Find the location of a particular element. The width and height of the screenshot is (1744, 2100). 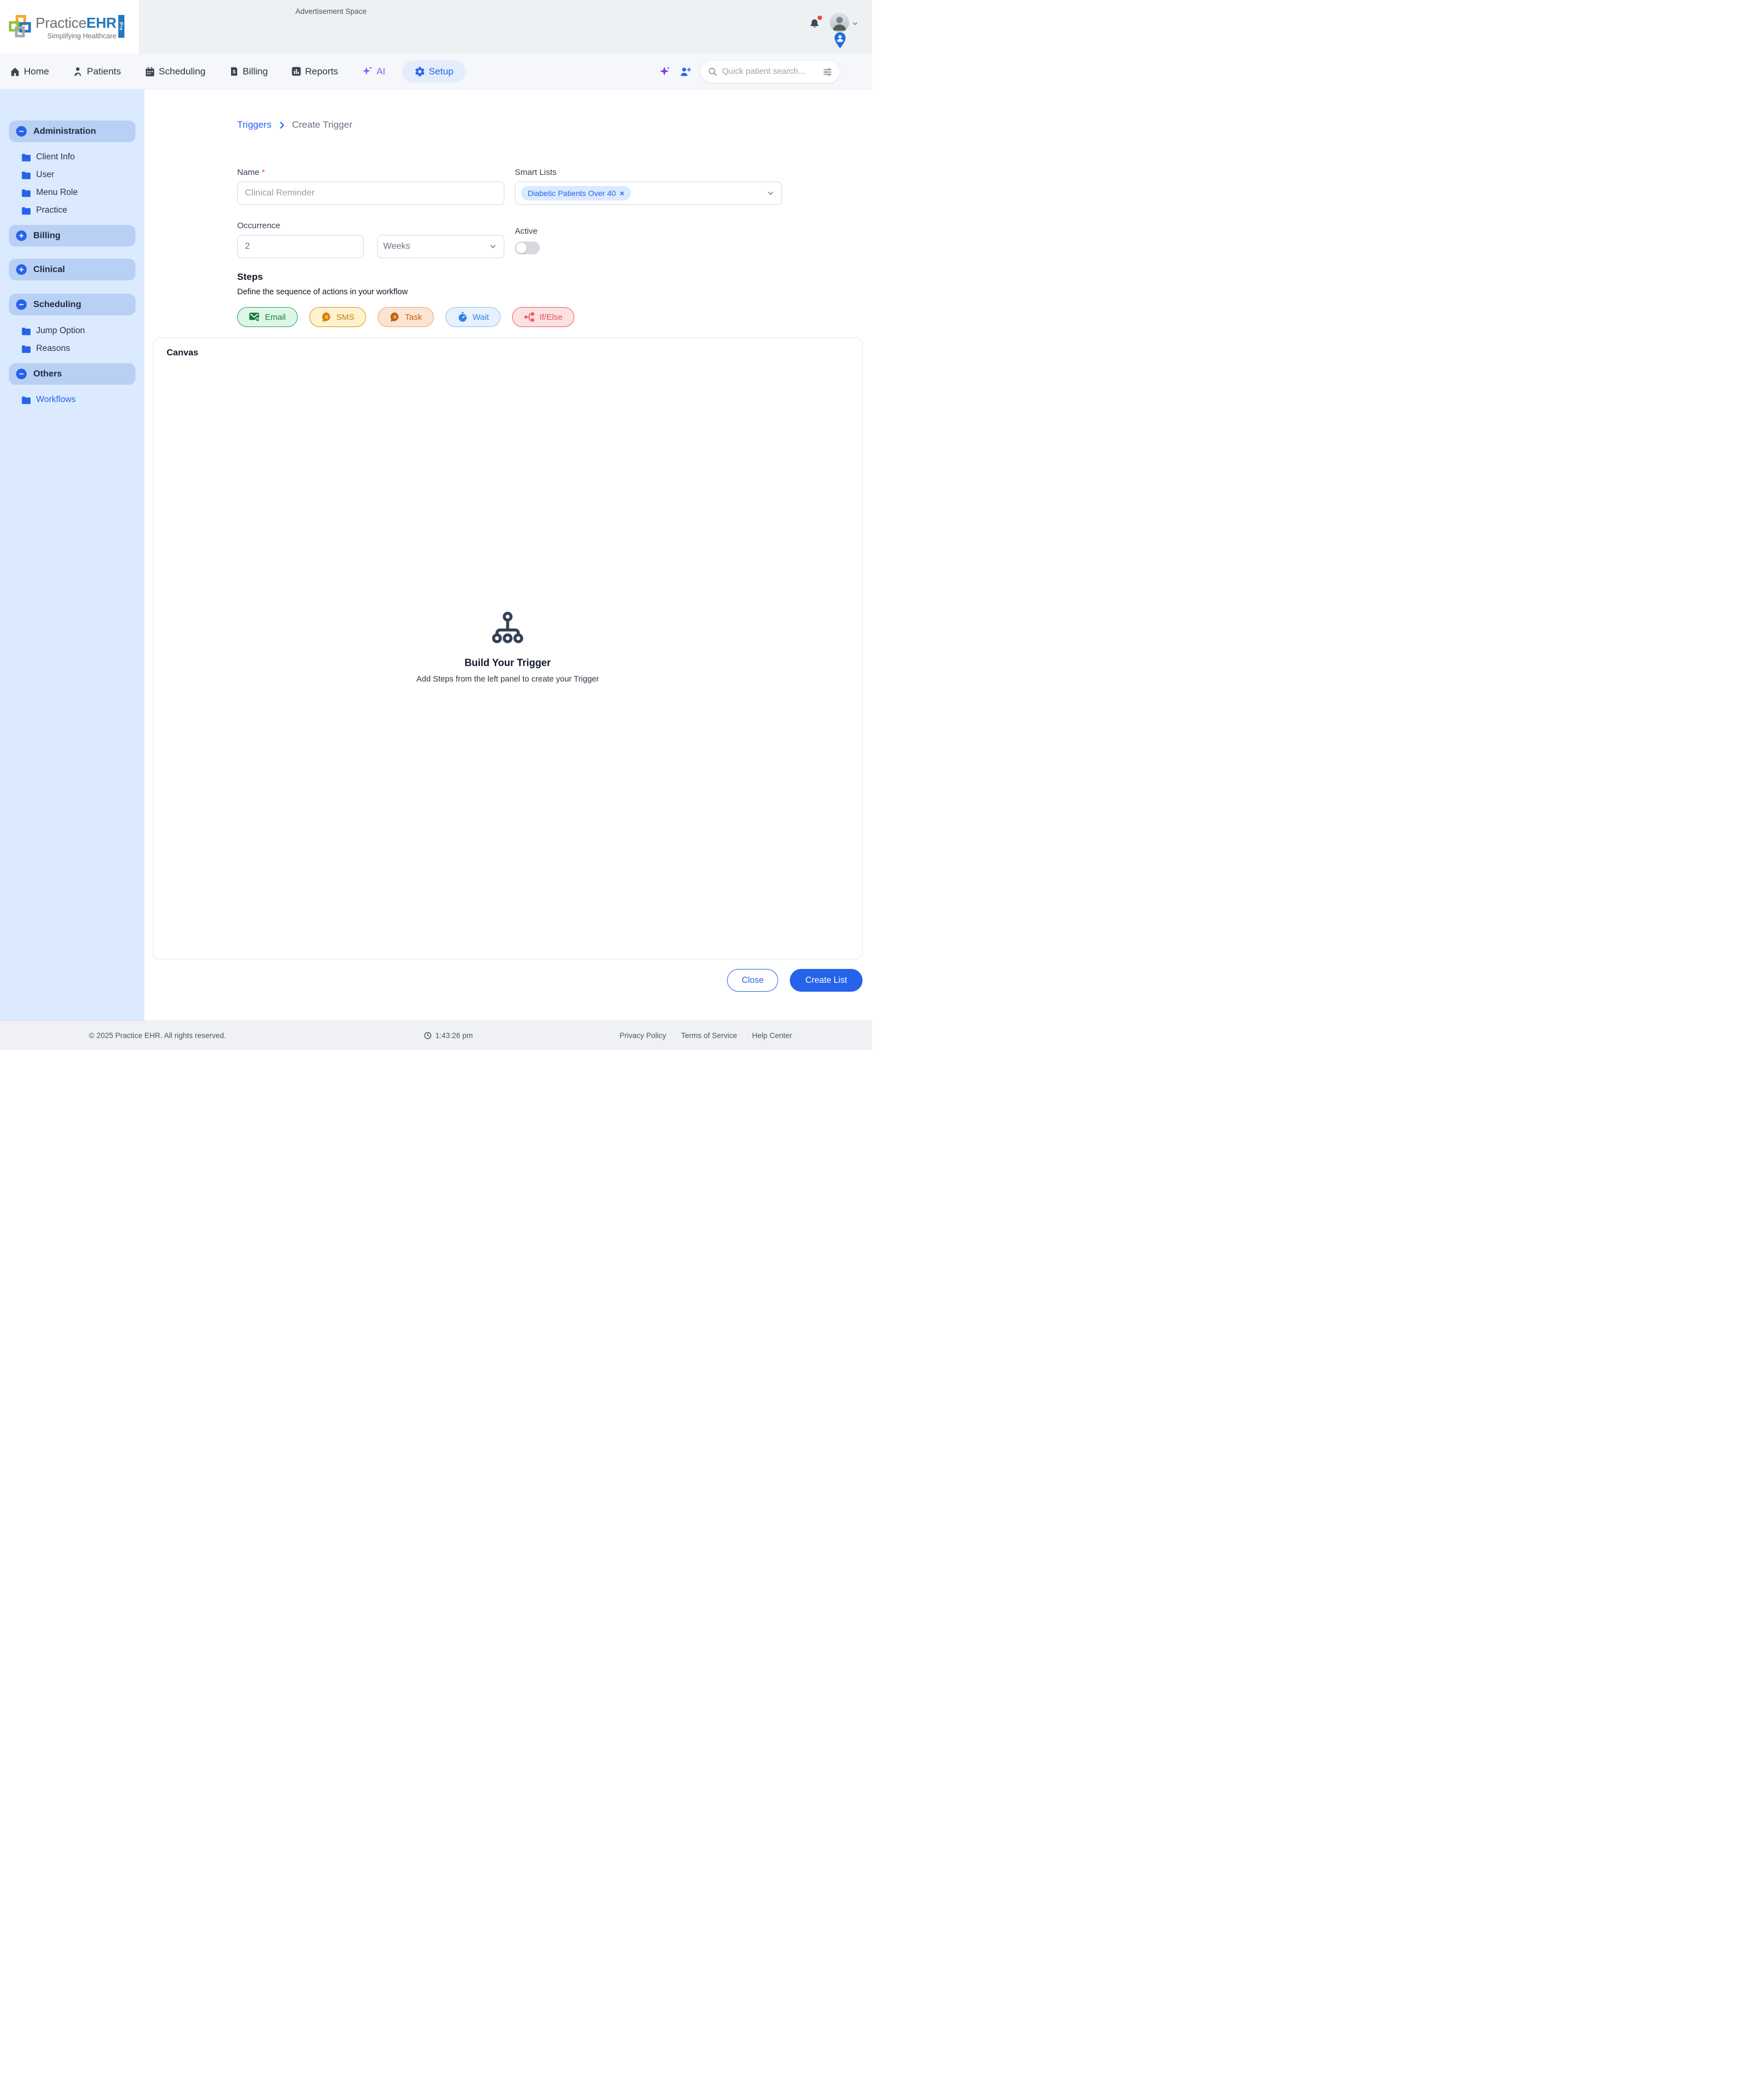

step-wait-button: Wait is located at coordinates (473, 317).